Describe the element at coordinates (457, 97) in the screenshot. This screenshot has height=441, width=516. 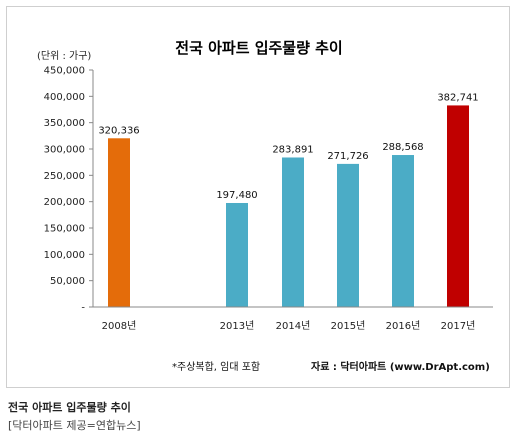
I see `data-label: 382,741` at that location.